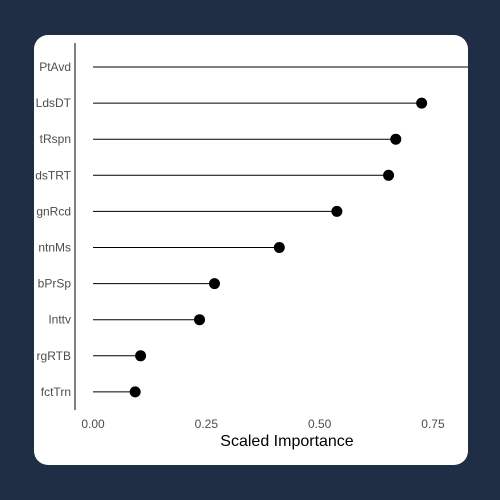 The height and width of the screenshot is (500, 500). I want to click on x-axis-title: Scaled Importance, so click(287, 441).